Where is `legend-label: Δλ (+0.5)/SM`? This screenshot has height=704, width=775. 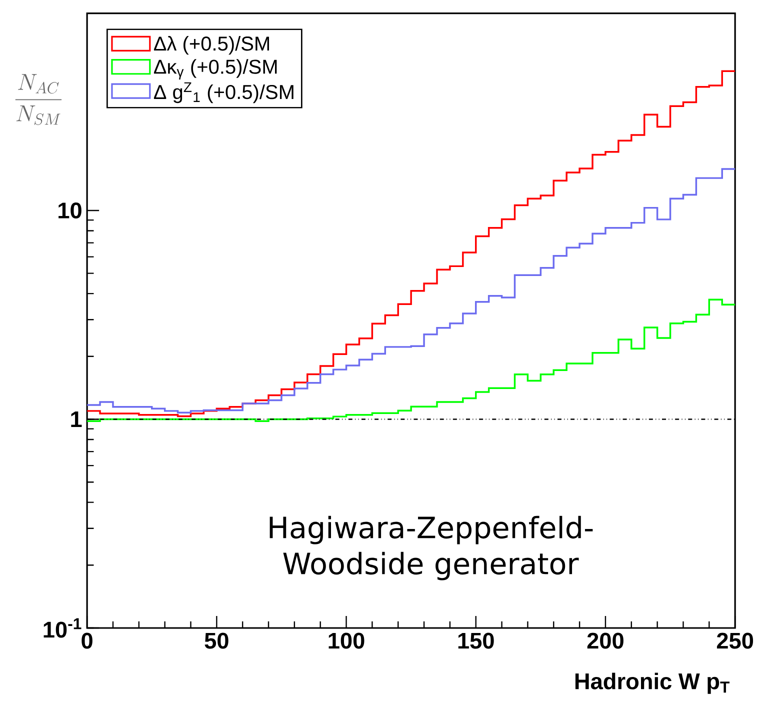 legend-label: Δλ (+0.5)/SM is located at coordinates (211, 45).